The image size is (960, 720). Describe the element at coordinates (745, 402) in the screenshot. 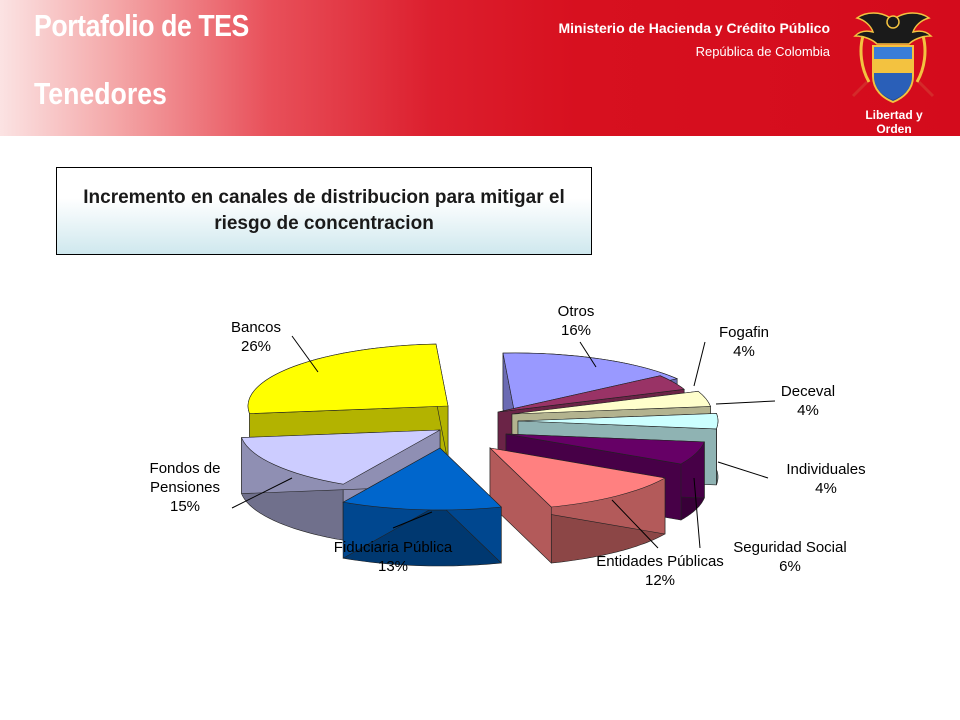

I see `leader-line-deceval` at that location.